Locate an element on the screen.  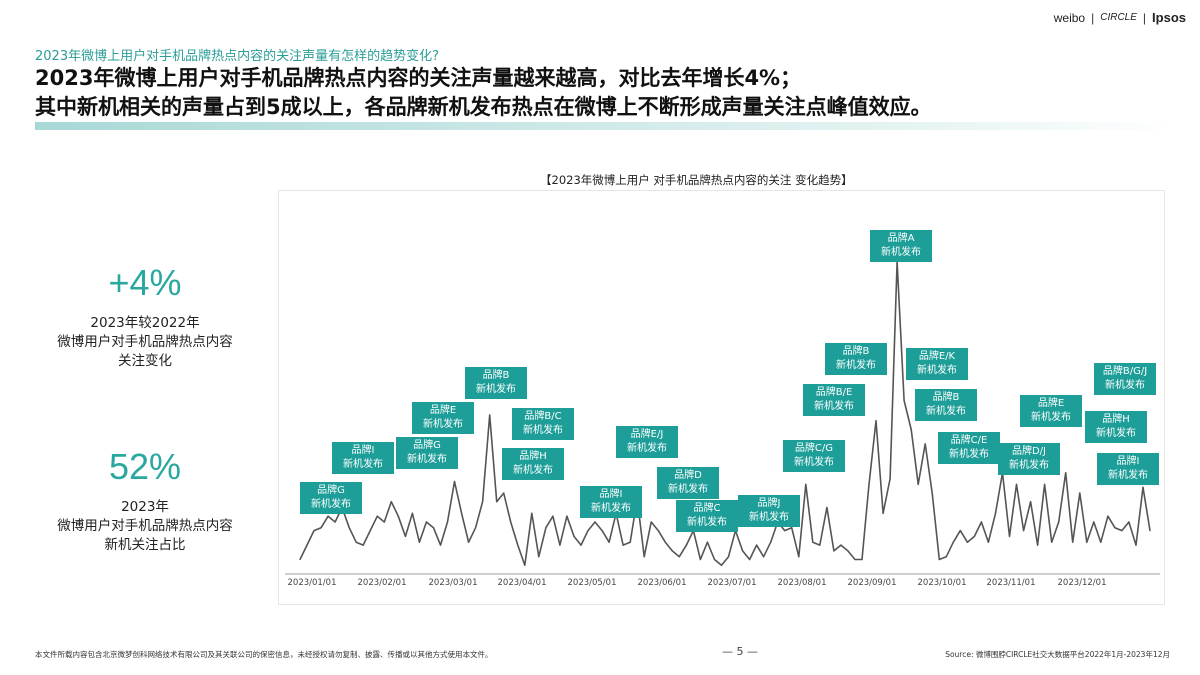
kpi-share: 52% 2023年 微博用户对手机品牌热点内容 新机关注占比 is located at coordinates (145, 500).